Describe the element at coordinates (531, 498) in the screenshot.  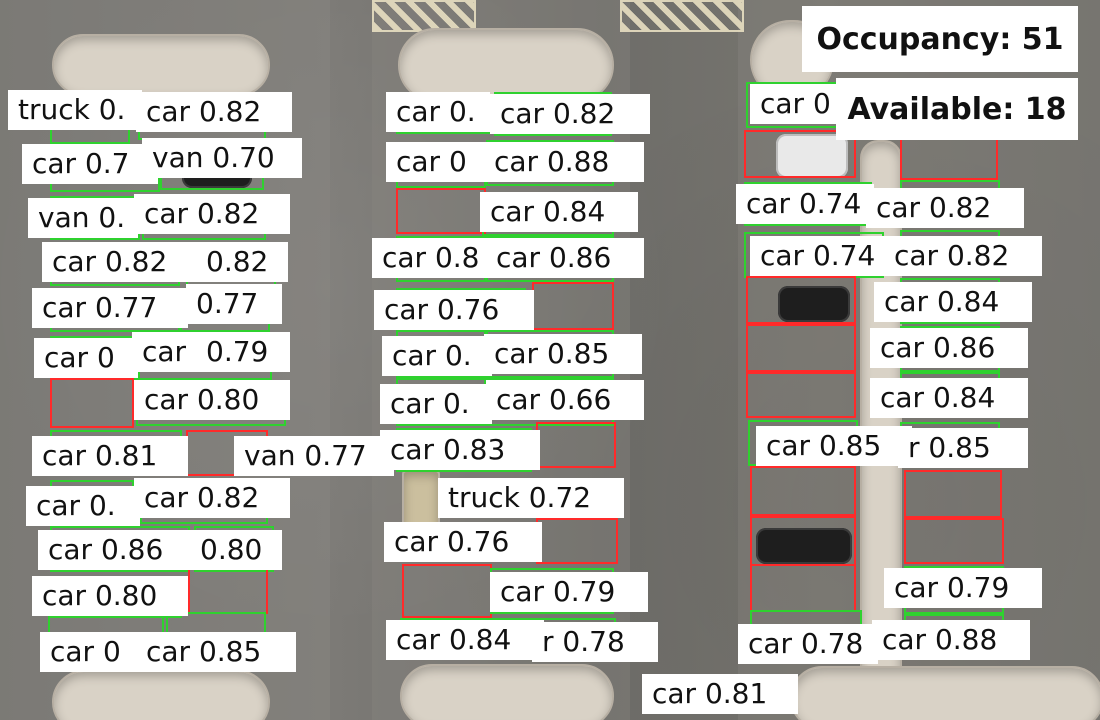
I see `detection-label: truck 0.72` at that location.